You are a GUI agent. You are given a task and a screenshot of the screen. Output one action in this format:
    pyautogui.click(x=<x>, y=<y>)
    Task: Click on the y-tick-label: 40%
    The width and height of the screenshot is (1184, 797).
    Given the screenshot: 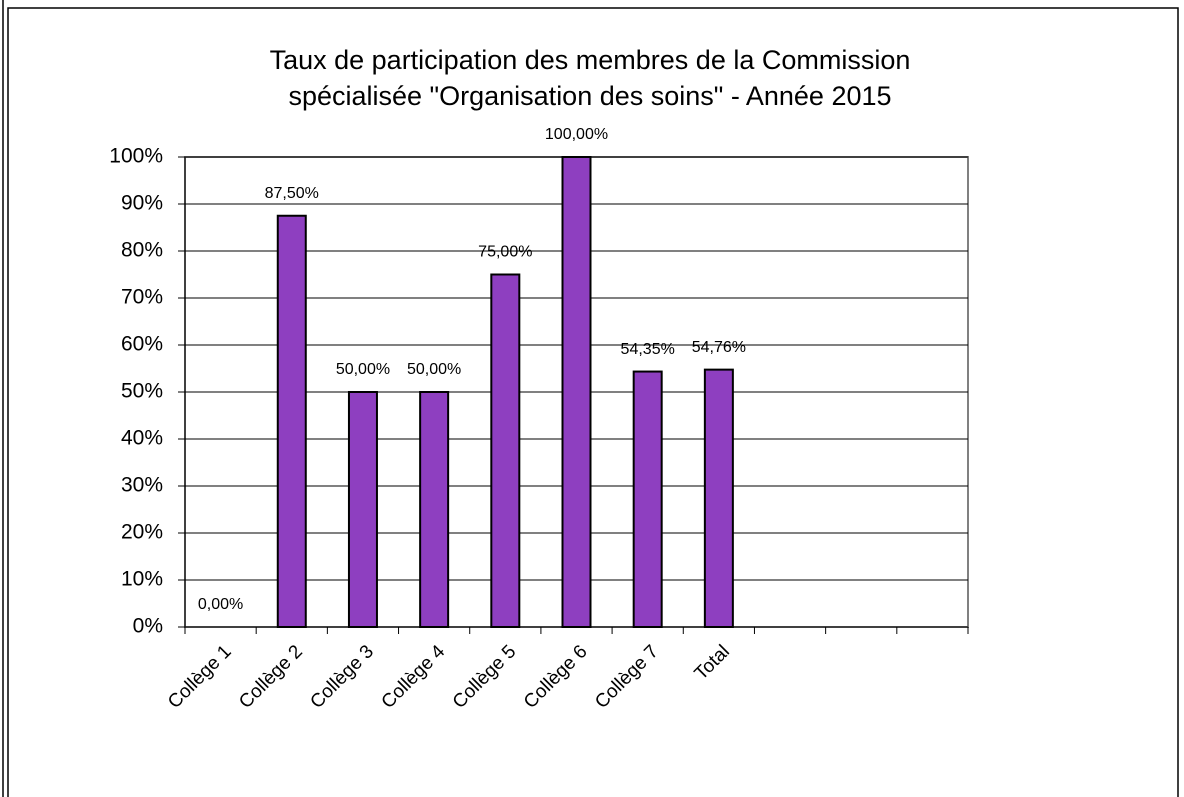 What is the action you would take?
    pyautogui.click(x=142, y=438)
    